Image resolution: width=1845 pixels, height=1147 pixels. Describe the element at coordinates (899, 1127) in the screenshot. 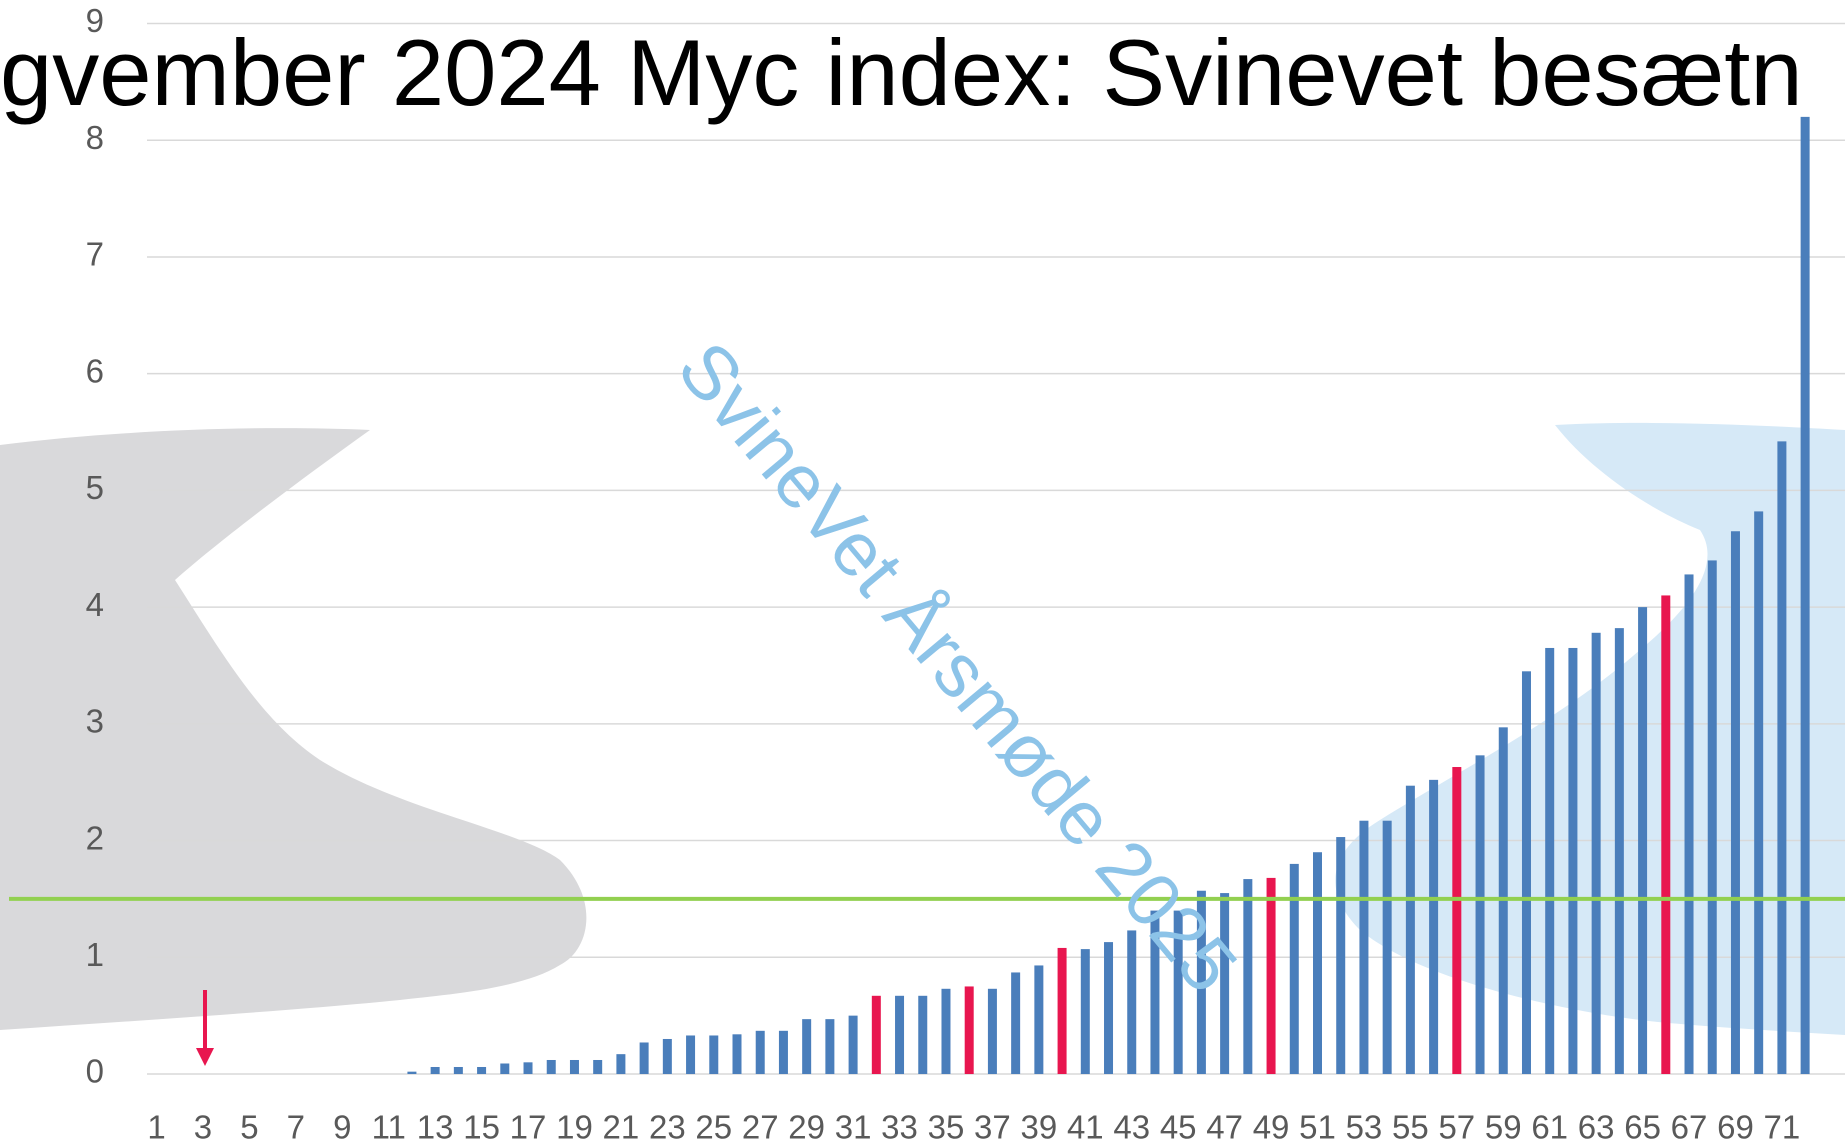

I see `x-tick-label: 33` at that location.